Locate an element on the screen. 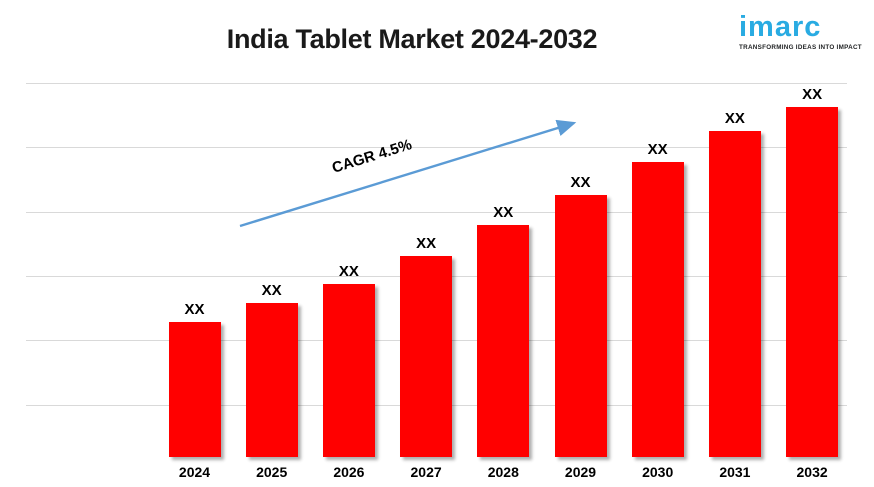 The image size is (874, 487). bar-2024 is located at coordinates (194, 389).